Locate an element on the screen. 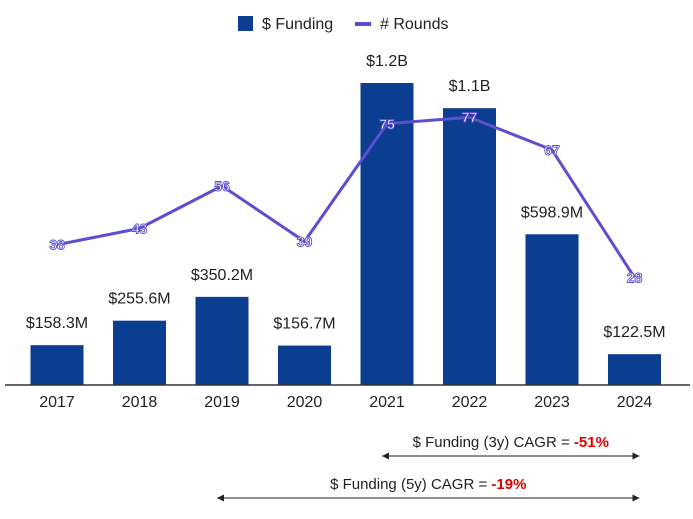 This screenshot has height=519, width=693. bar-2019 is located at coordinates (222, 340).